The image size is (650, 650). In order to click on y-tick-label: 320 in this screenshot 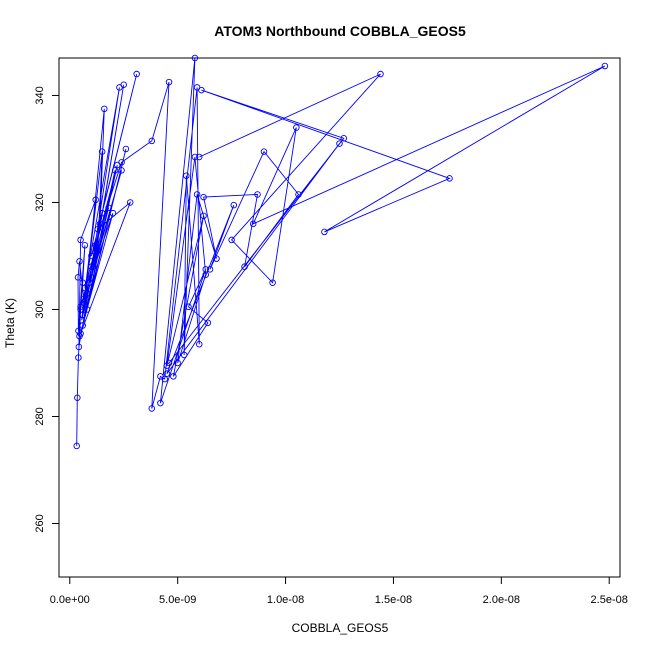, I will do `click(40, 202)`.